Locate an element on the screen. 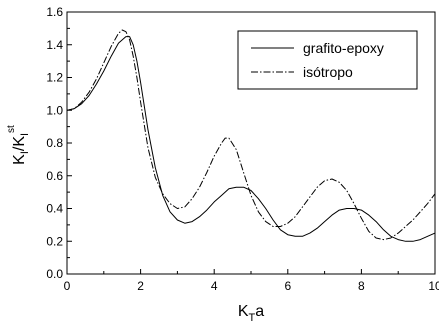 The height and width of the screenshot is (325, 439). y-tick-label: 1.0 is located at coordinates (54, 110).